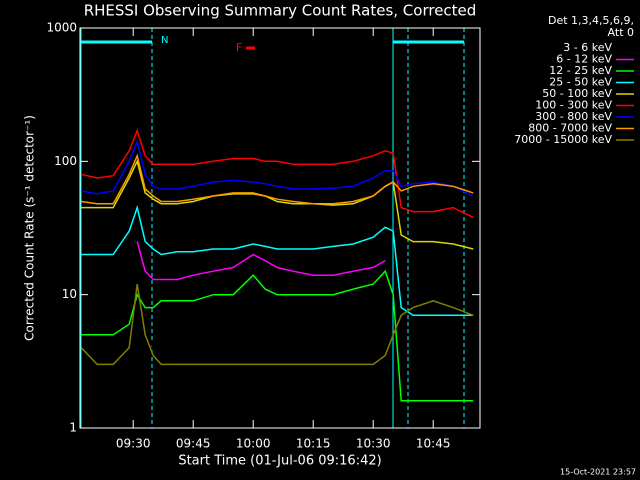 The width and height of the screenshot is (640, 480). I want to click on legend-label: 300 - 800 keV, so click(573, 116).